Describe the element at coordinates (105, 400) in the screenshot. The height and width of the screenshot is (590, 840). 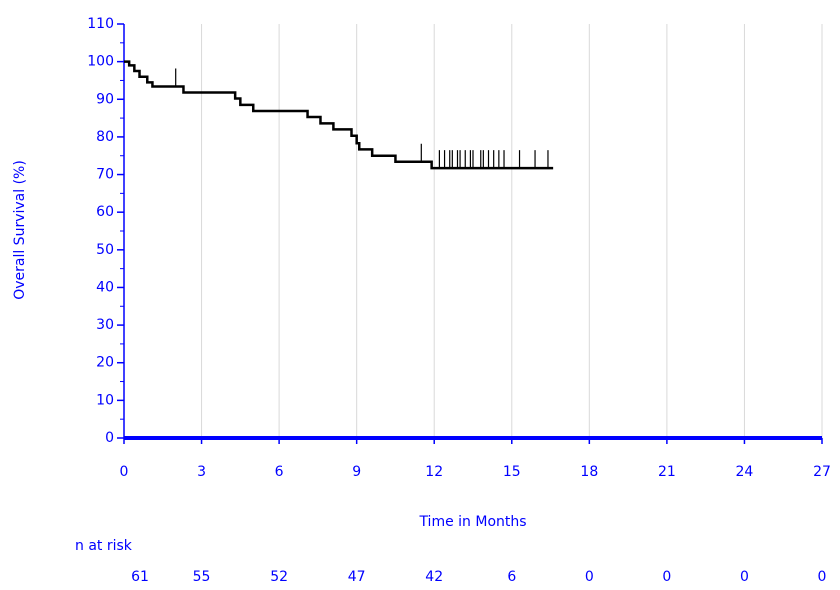
I see `y-tick-label: 10` at that location.